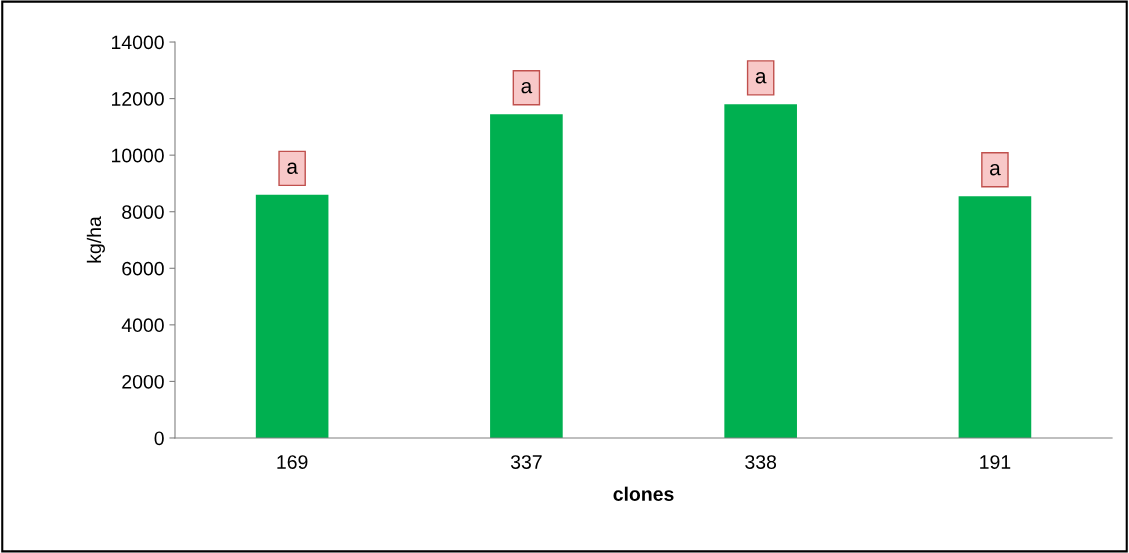 This screenshot has height=553, width=1129. Describe the element at coordinates (292, 462) in the screenshot. I see `x-tick-label: 169` at that location.